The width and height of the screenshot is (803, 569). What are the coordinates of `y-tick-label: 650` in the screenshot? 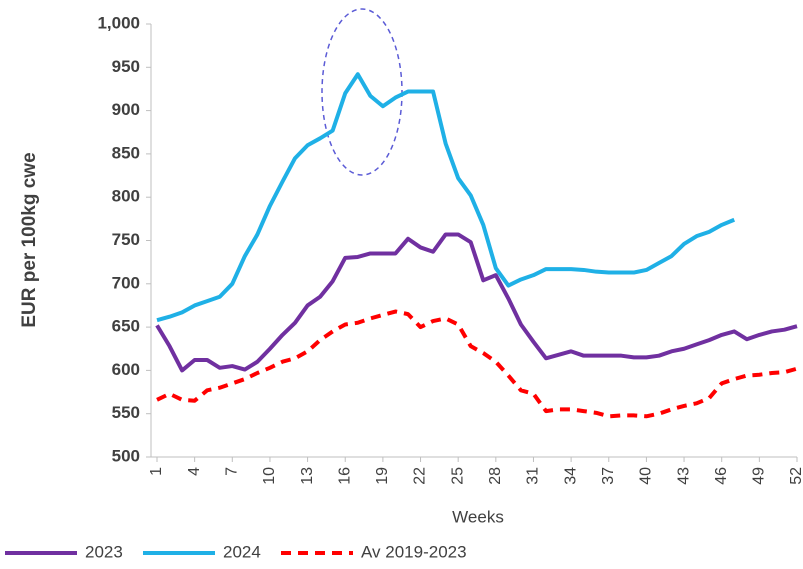 It's located at (126, 326).